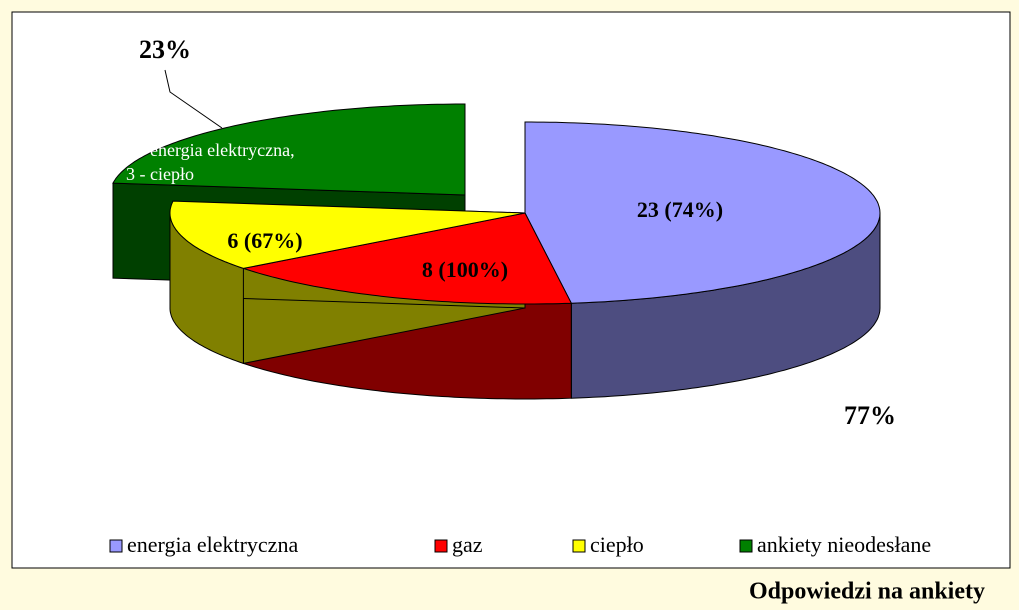  What do you see at coordinates (467, 544) in the screenshot?
I see `legend-label: gaz` at bounding box center [467, 544].